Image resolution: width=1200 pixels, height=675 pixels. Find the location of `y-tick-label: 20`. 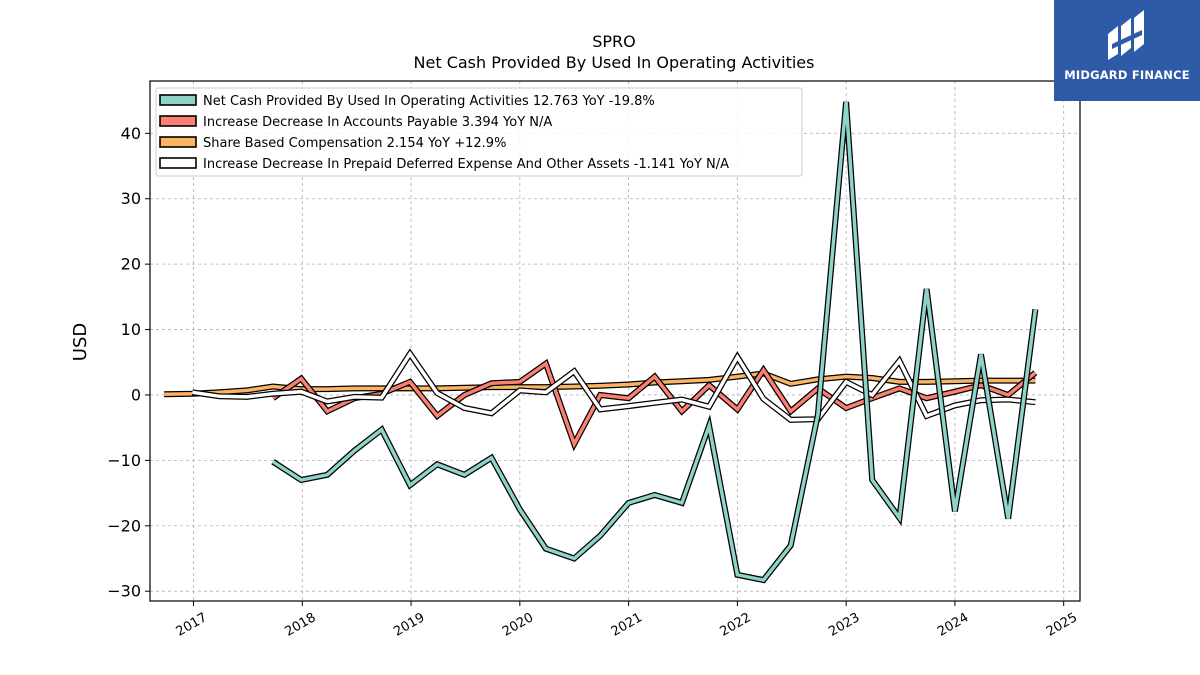

y-tick-label: 20 is located at coordinates (131, 264).